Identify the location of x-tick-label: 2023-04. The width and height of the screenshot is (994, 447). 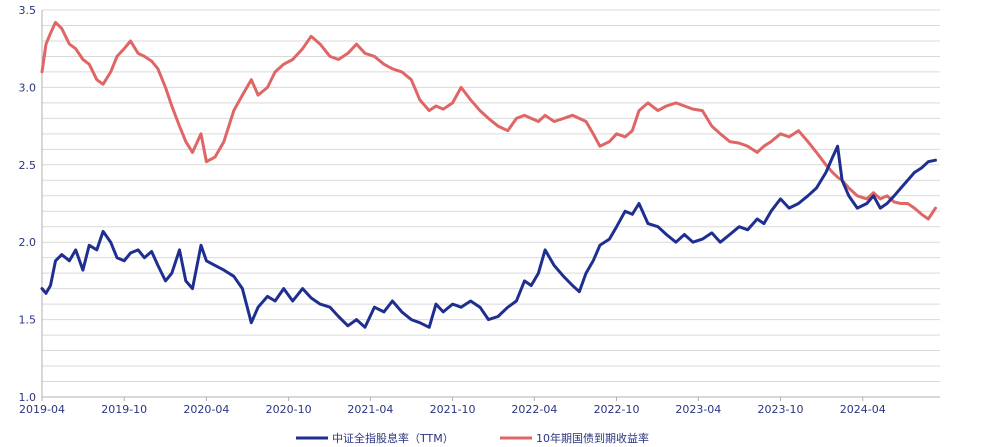
(698, 409).